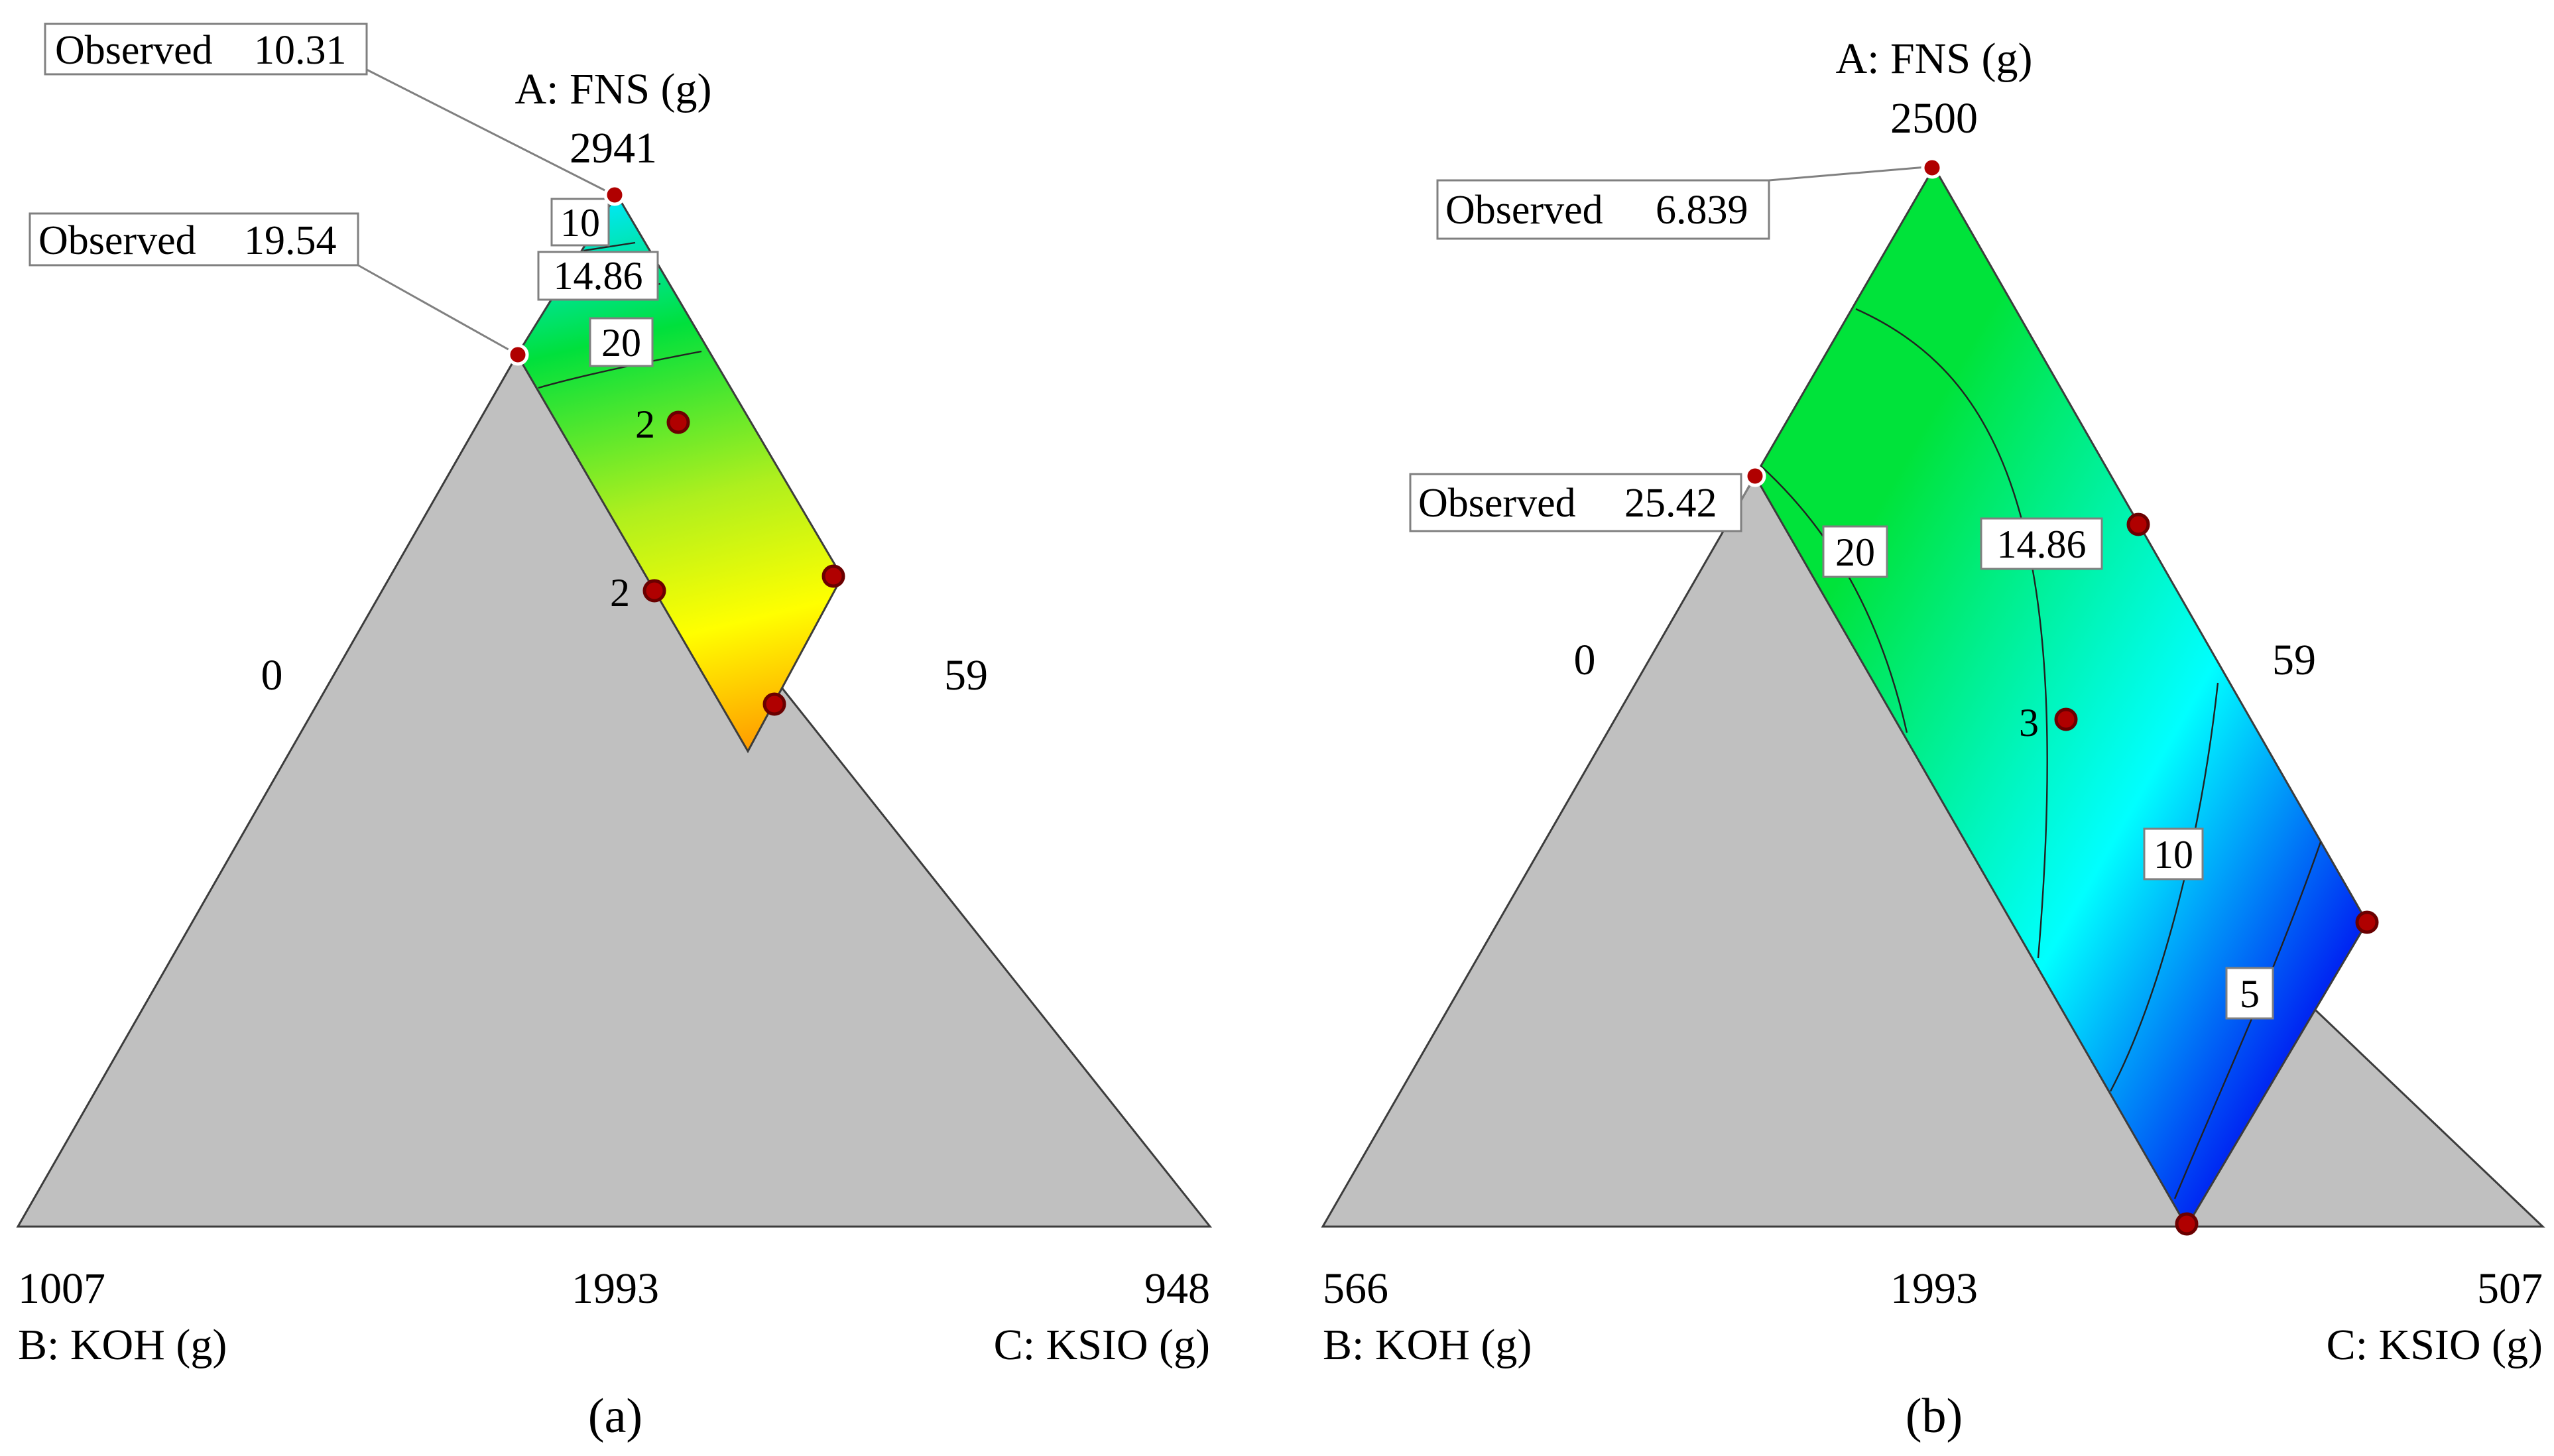  Describe the element at coordinates (676, 450) in the screenshot. I see `design-points-a` at that location.